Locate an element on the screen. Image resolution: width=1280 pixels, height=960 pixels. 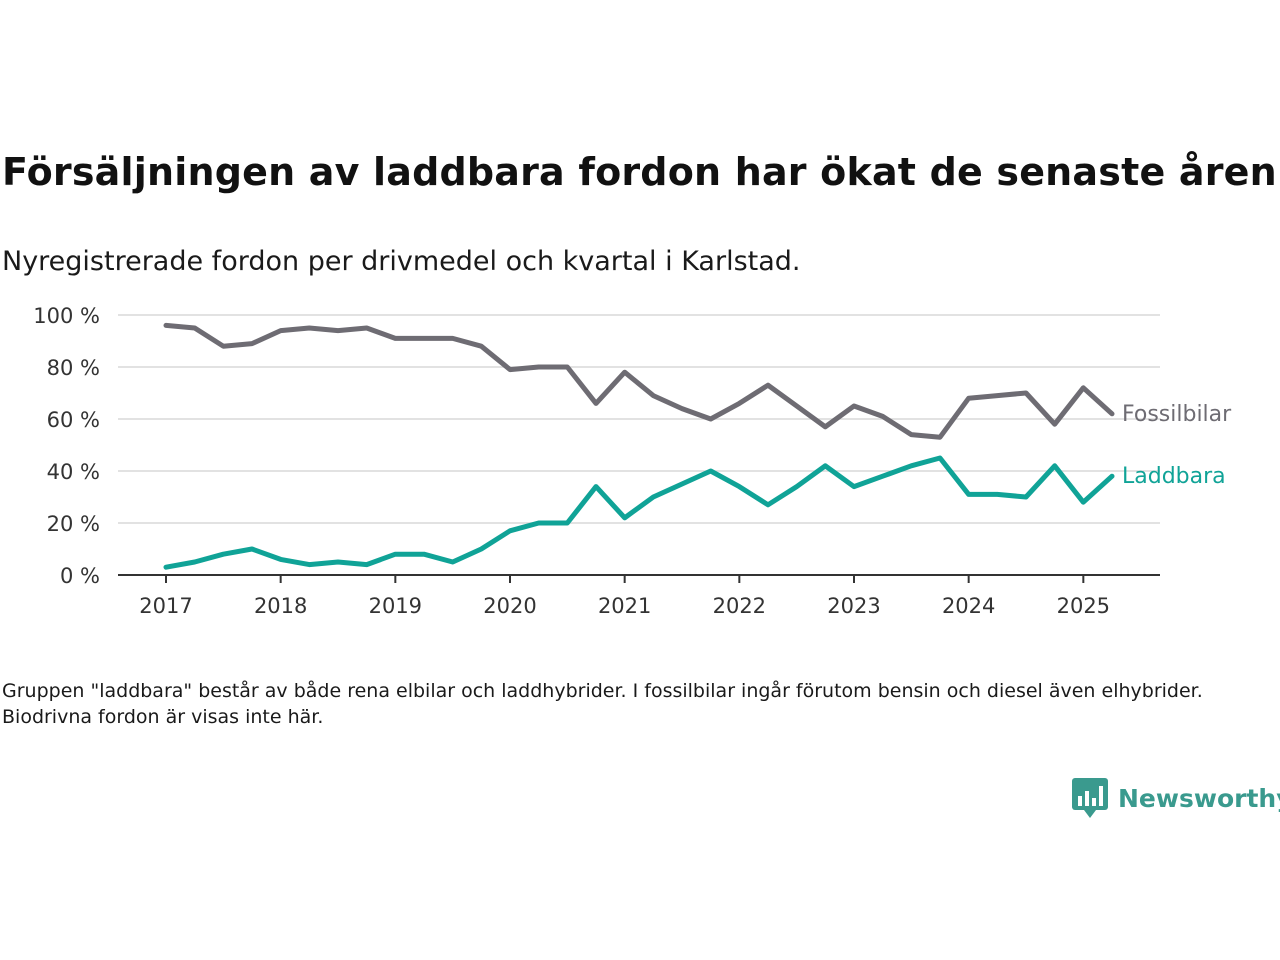
y-tick-label: 60 % is located at coordinates (73, 420).